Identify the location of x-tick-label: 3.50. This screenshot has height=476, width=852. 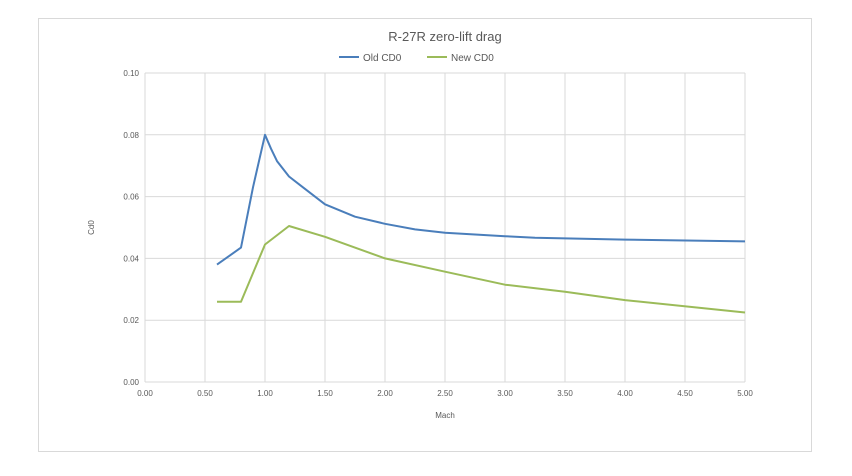
(565, 393).